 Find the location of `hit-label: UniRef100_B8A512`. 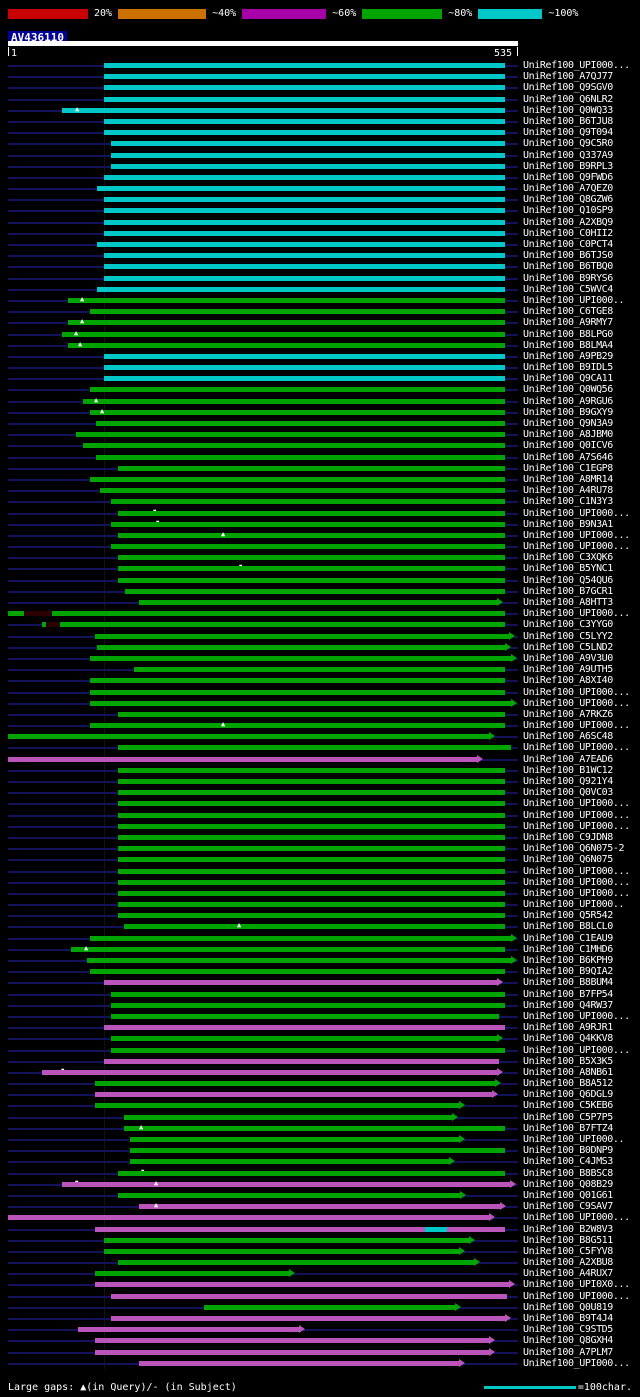

hit-label: UniRef100_B8A512 is located at coordinates (568, 1084).